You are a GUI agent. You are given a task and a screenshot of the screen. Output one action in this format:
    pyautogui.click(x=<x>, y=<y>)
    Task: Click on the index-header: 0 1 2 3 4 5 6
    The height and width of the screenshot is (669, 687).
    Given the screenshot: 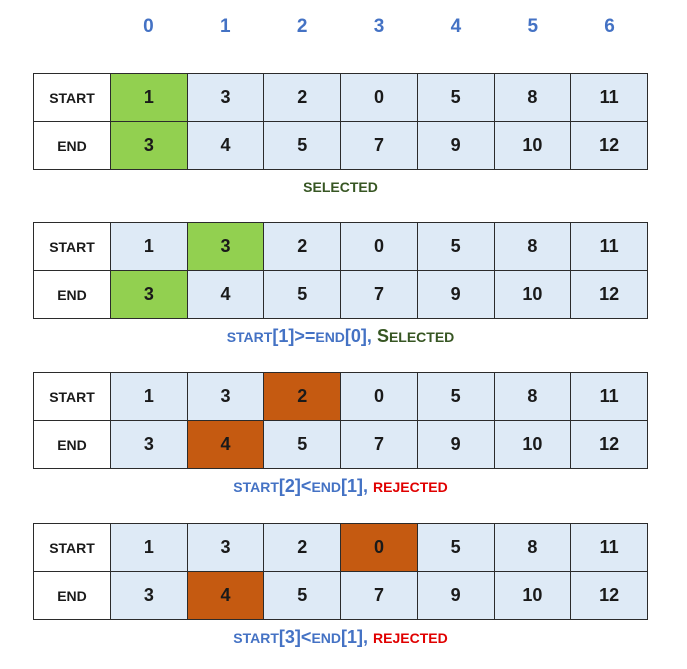 What is the action you would take?
    pyautogui.click(x=379, y=27)
    